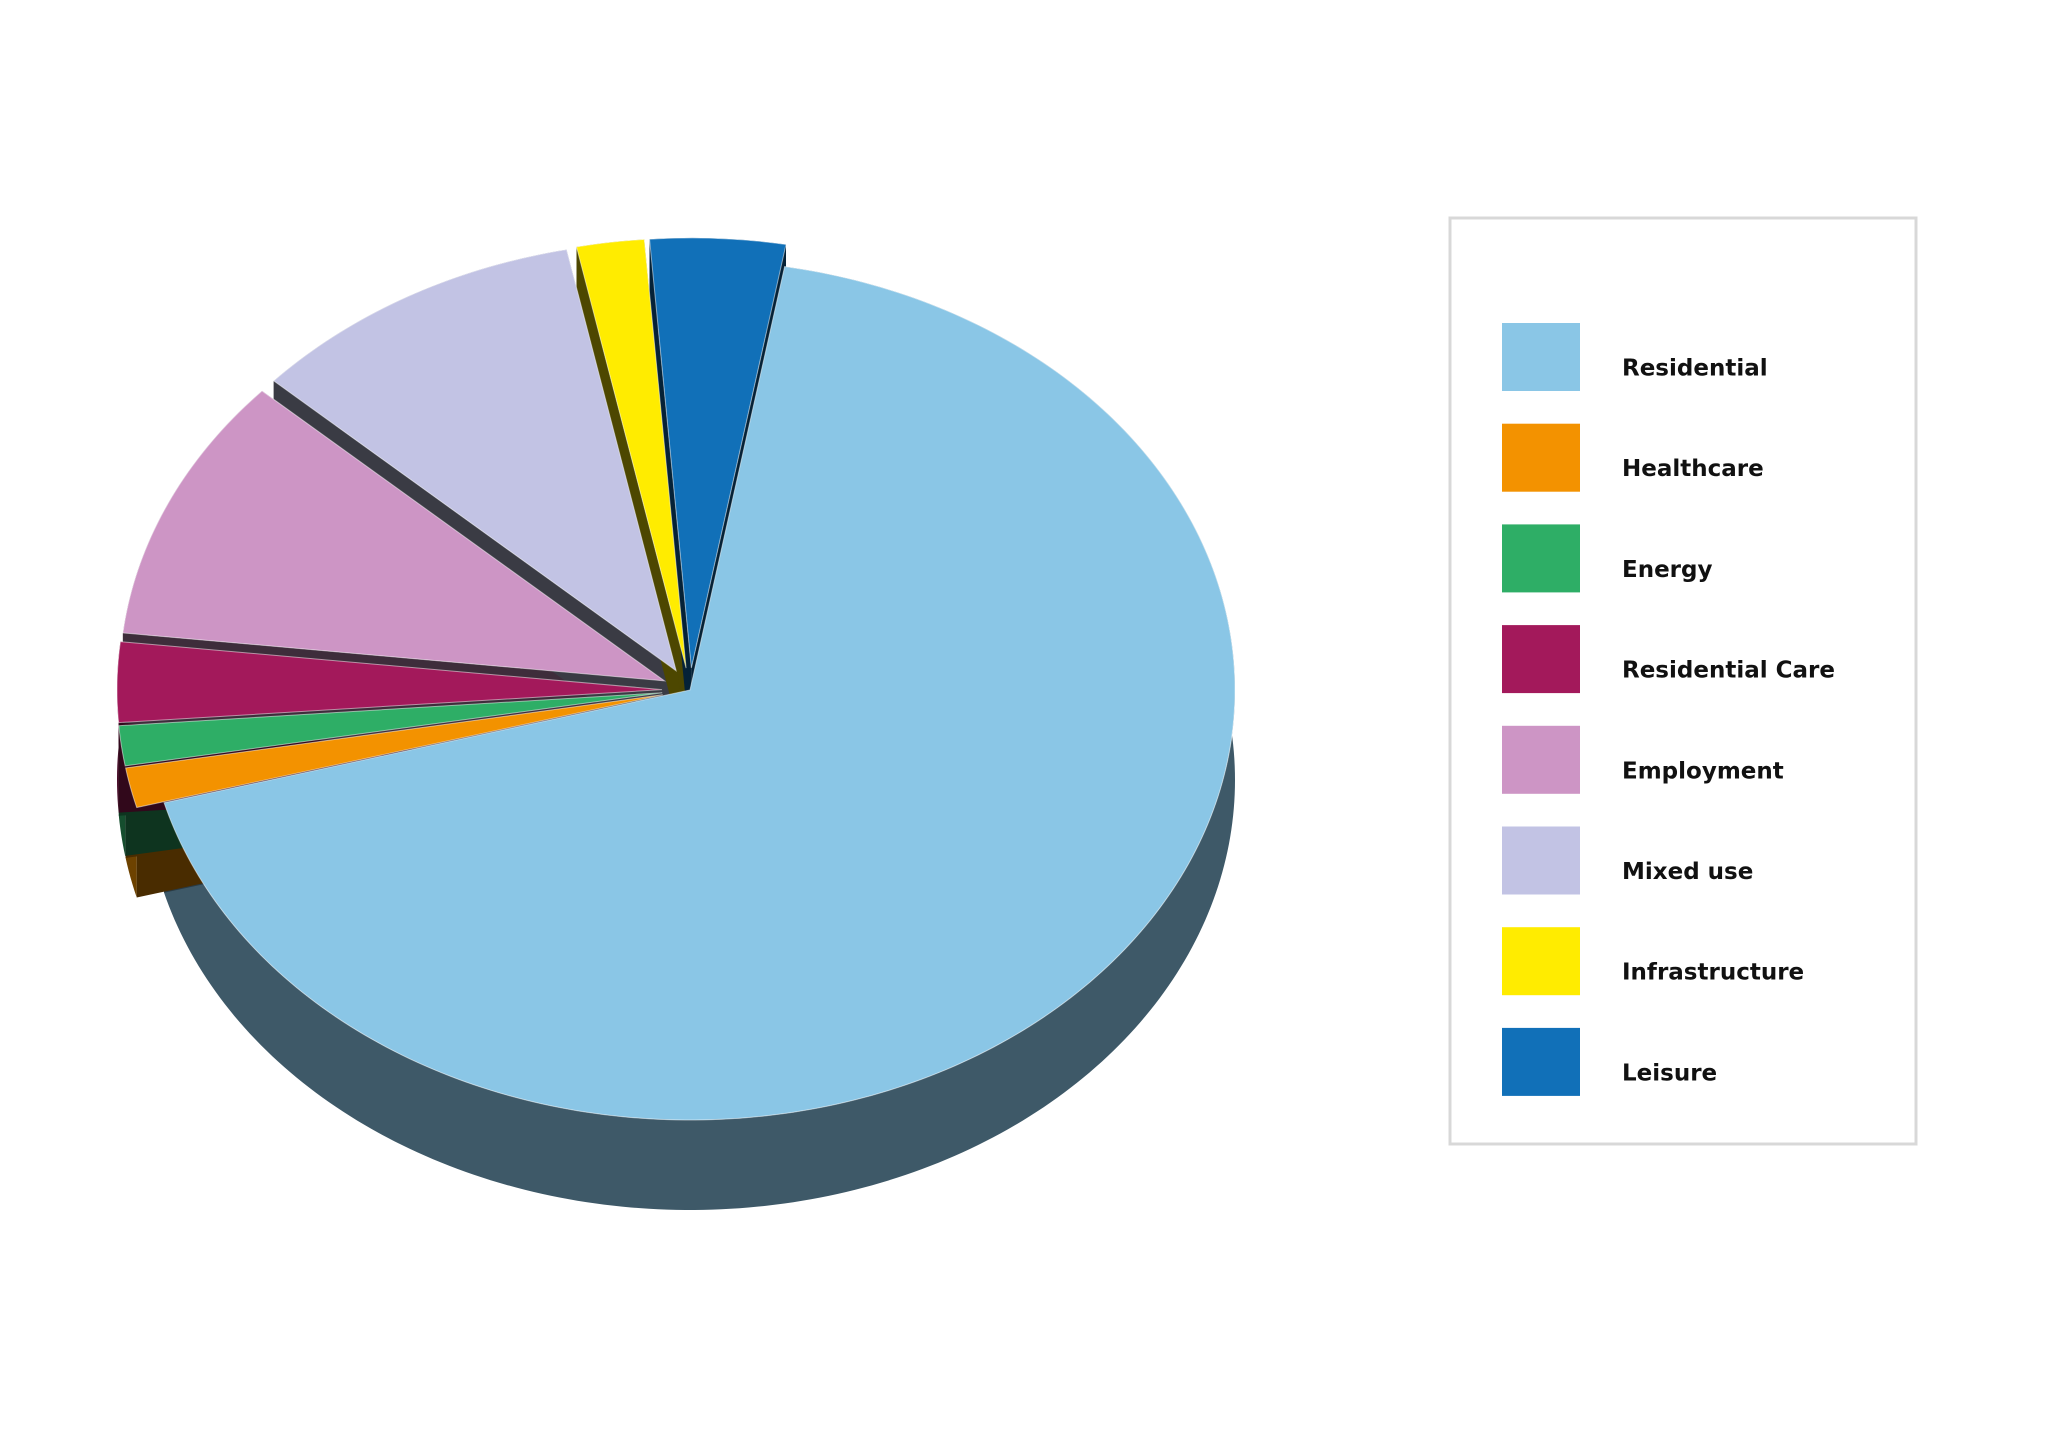 The height and width of the screenshot is (1448, 2048). I want to click on legend-label: Healthcare, so click(1693, 469).